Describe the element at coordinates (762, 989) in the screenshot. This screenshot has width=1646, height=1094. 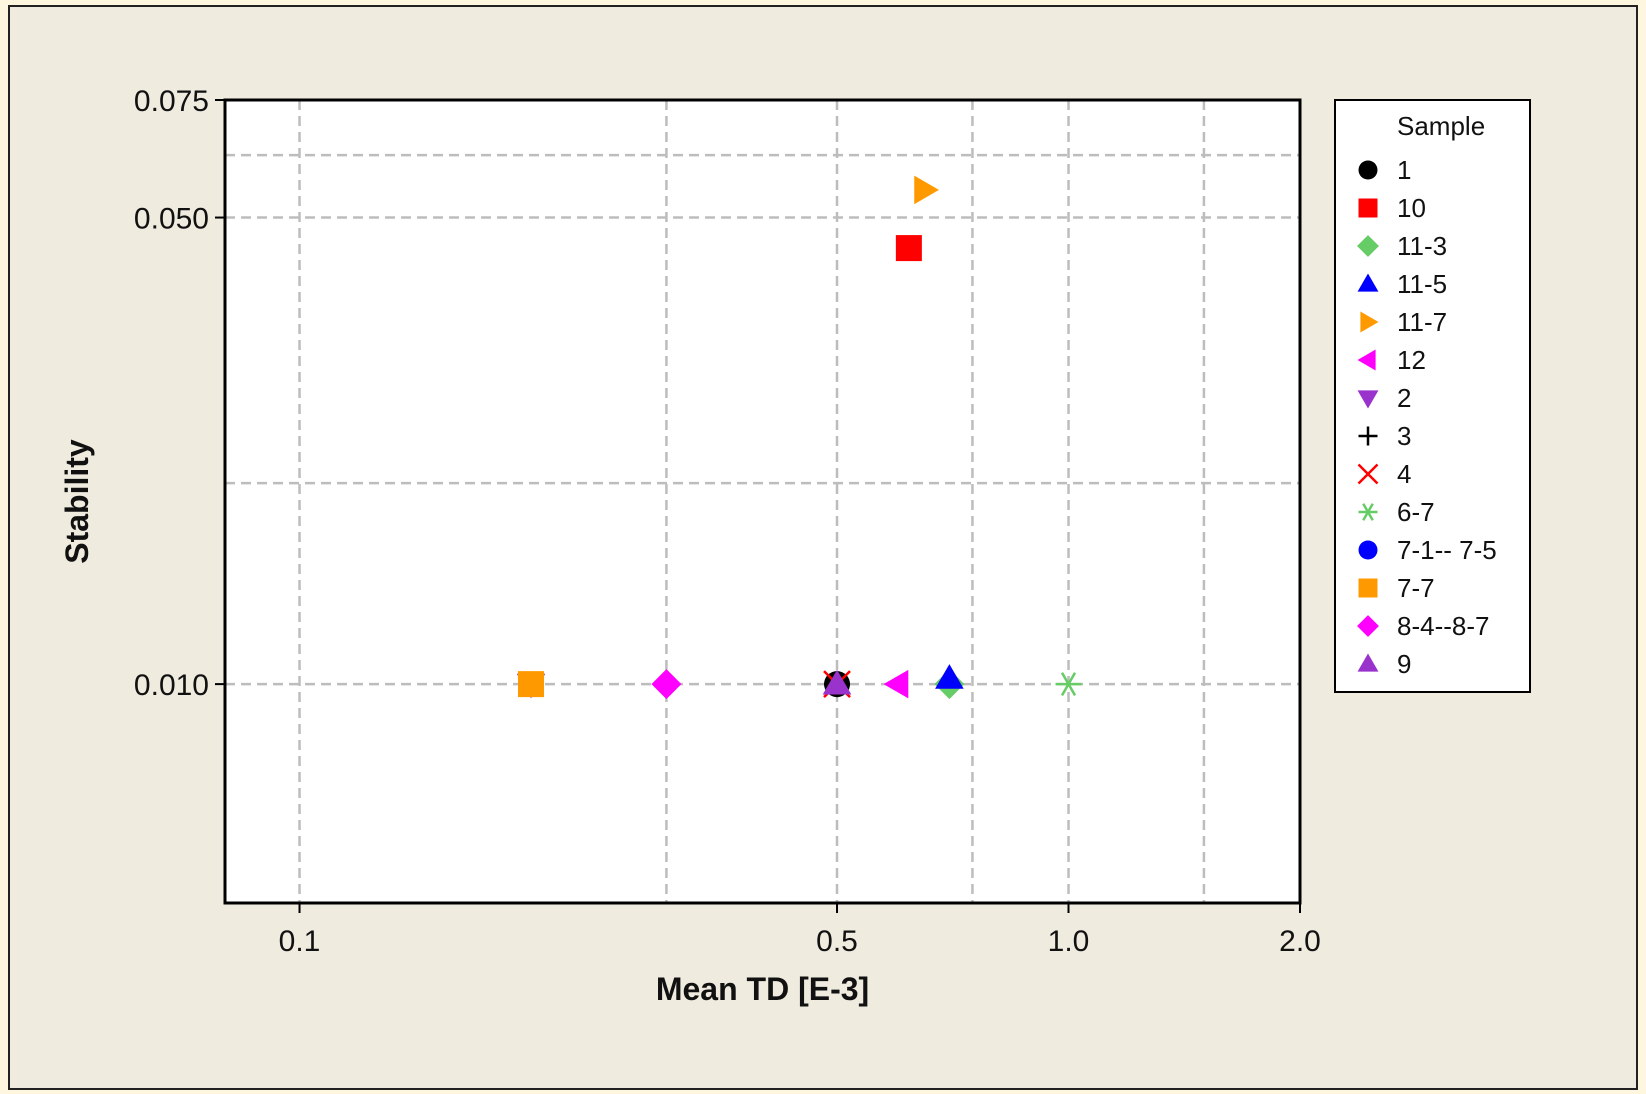
I see `x-axis-title: Mean TD [E-3]` at that location.